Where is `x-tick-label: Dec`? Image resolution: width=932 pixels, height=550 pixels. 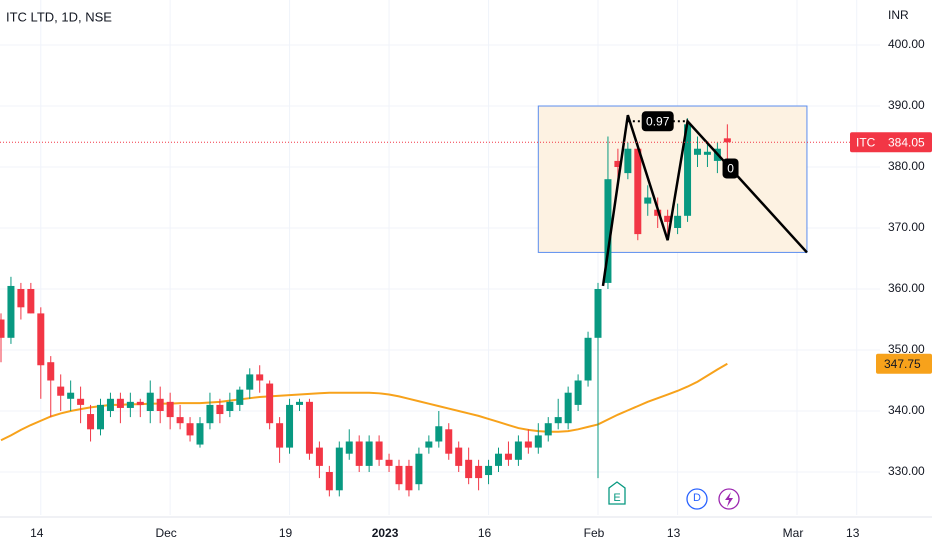 x-tick-label: Dec is located at coordinates (165, 533).